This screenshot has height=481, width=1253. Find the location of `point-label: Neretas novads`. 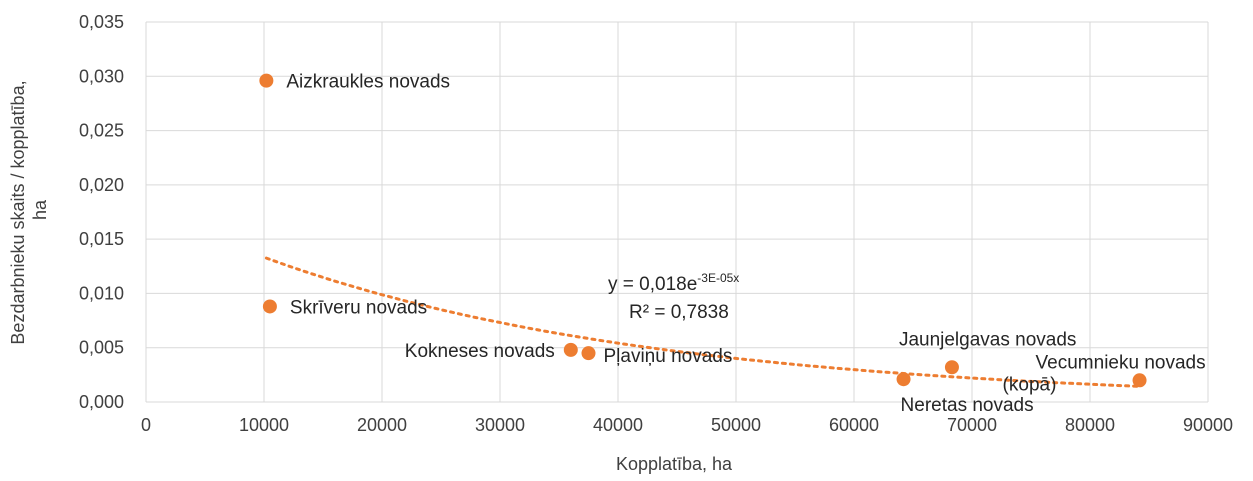

point-label: Neretas novads is located at coordinates (967, 405).